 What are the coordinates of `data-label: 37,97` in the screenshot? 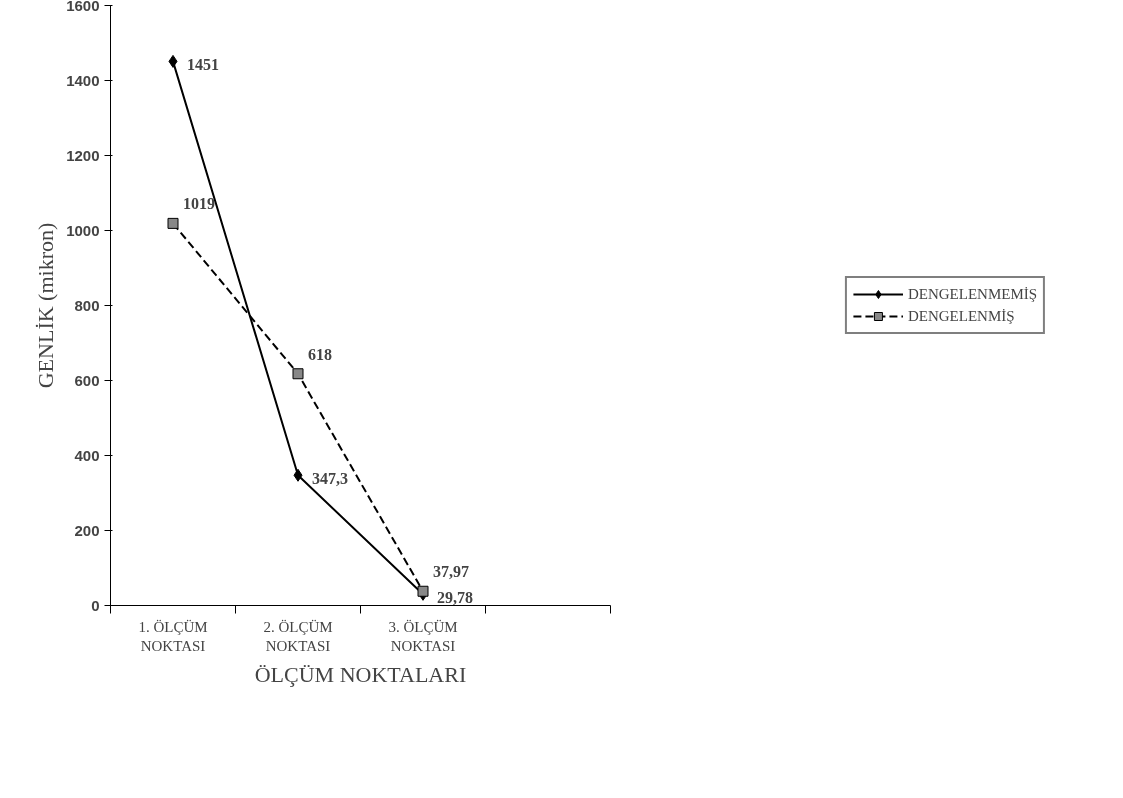 It's located at (451, 572).